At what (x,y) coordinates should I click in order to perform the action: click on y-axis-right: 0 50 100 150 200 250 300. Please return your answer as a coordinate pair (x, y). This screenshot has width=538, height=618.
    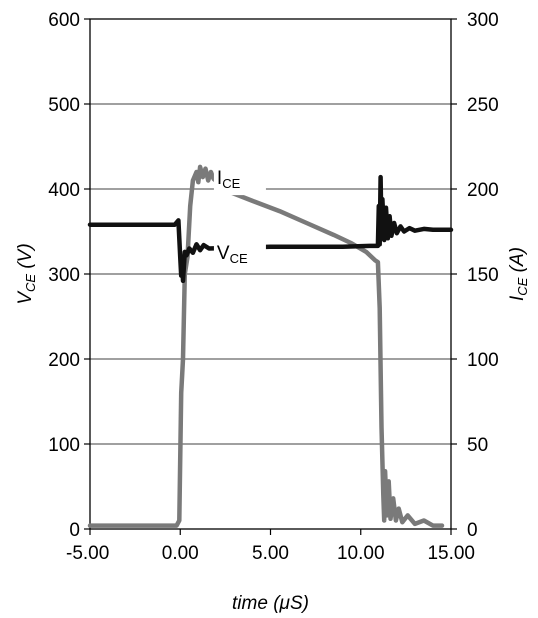
    Looking at the image, I should click on (475, 275).